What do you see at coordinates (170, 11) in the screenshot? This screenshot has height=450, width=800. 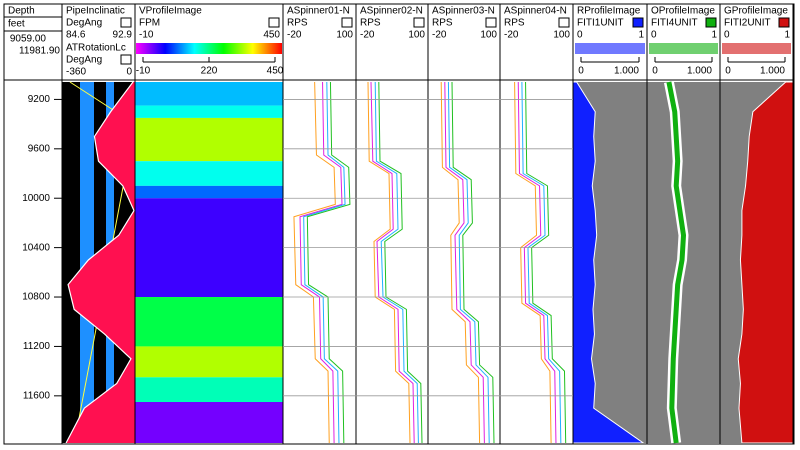 I see `track-name: VProfileImage` at bounding box center [170, 11].